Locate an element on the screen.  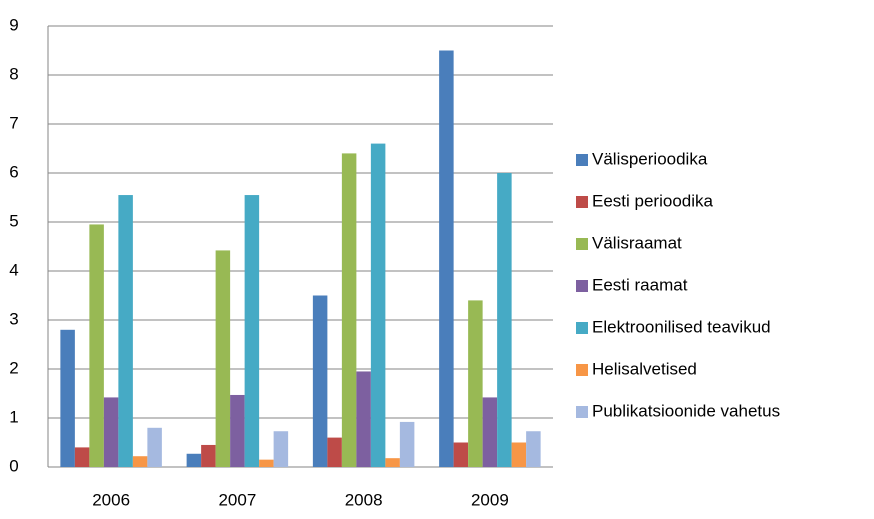
legend-label: Helisalvetised is located at coordinates (644, 368).